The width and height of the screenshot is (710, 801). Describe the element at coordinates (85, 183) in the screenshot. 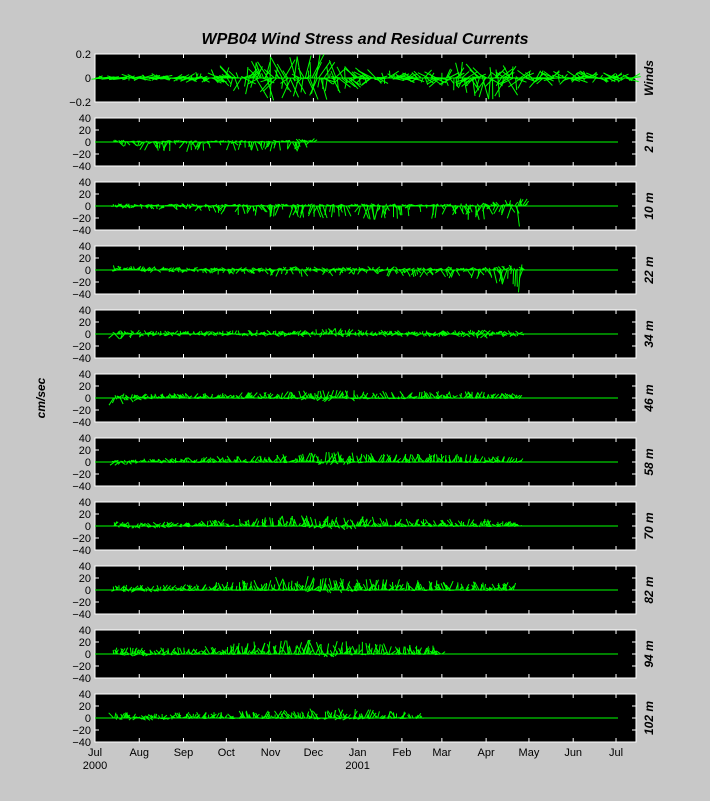

I see `y-tick-label: 40` at that location.